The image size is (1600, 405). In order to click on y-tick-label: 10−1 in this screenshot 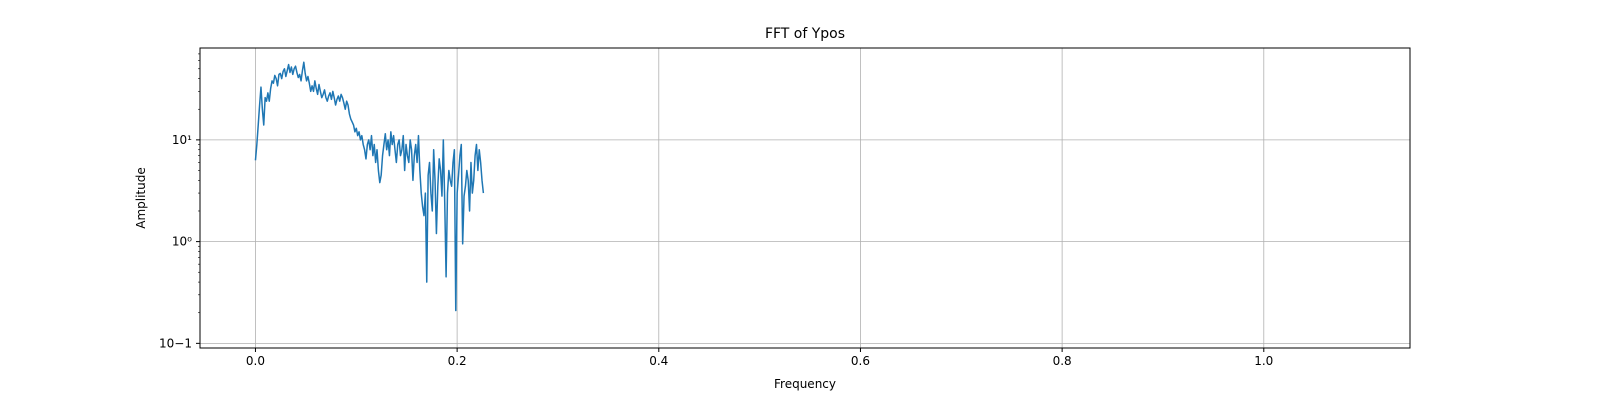, I will do `click(175, 343)`.